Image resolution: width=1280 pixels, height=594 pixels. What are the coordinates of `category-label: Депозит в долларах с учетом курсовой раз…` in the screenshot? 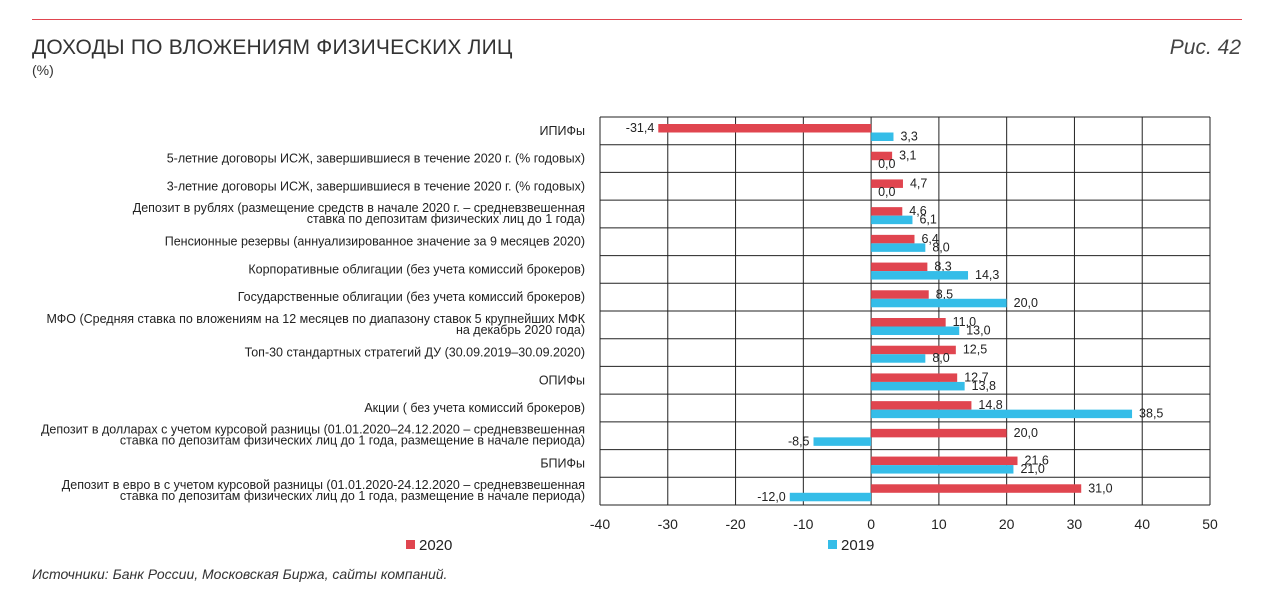 It's located at (313, 430).